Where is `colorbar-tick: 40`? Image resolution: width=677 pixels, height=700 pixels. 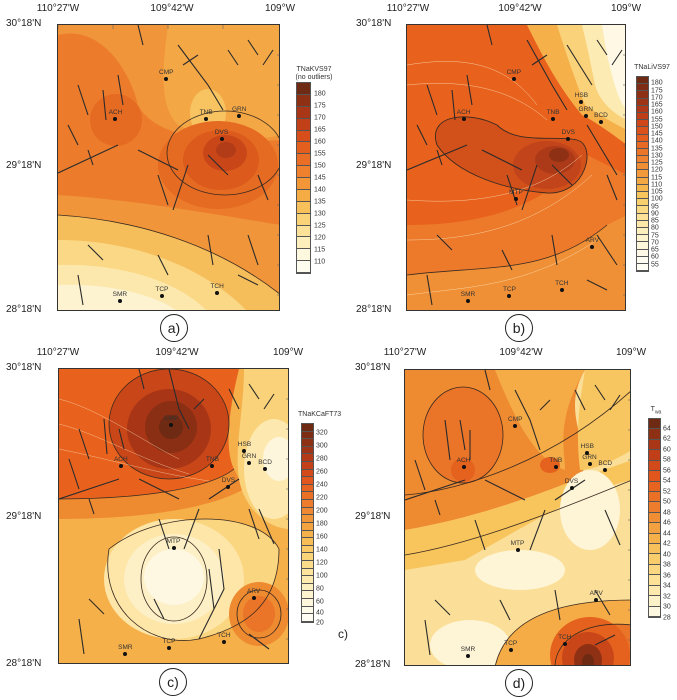
colorbar-tick: 40 is located at coordinates (667, 555).